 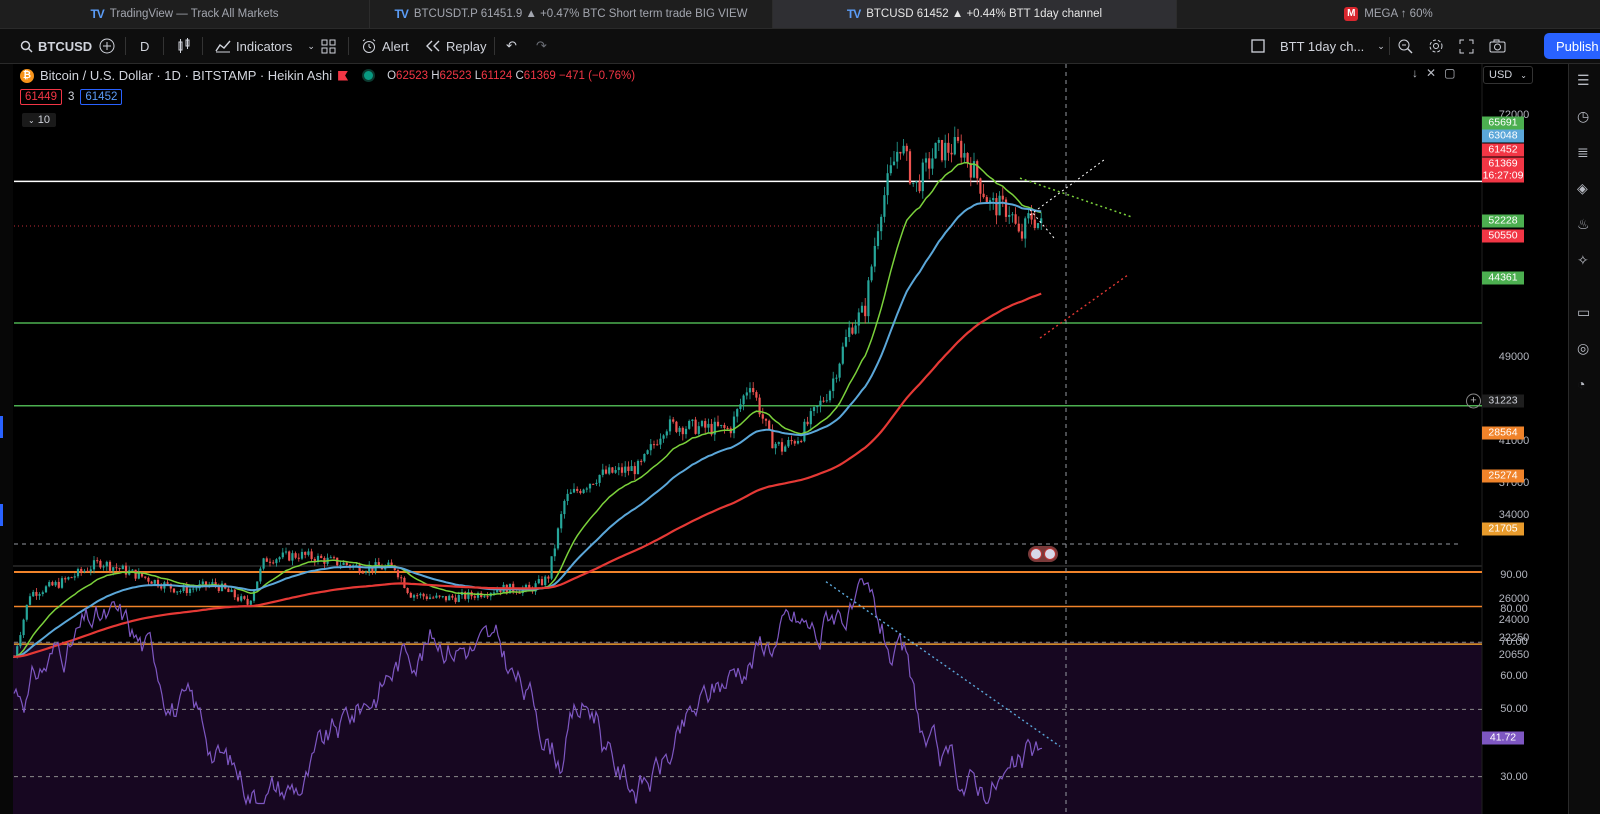 I want to click on symbol-search-button: BTCUSD, so click(x=56, y=46).